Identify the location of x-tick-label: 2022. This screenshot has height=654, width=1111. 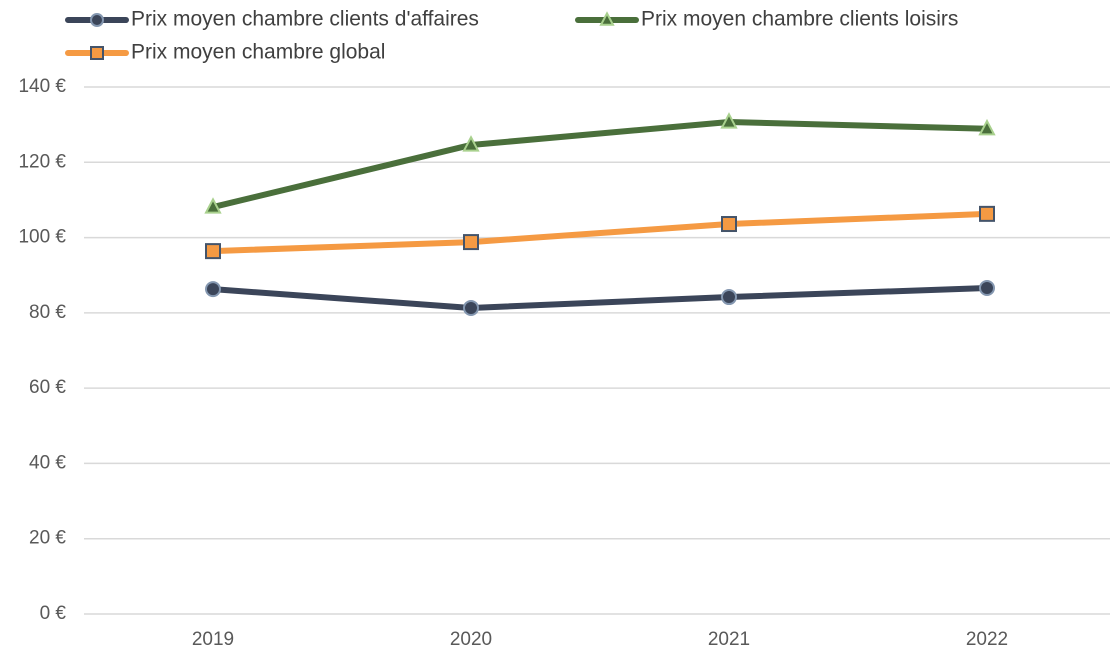
(987, 639).